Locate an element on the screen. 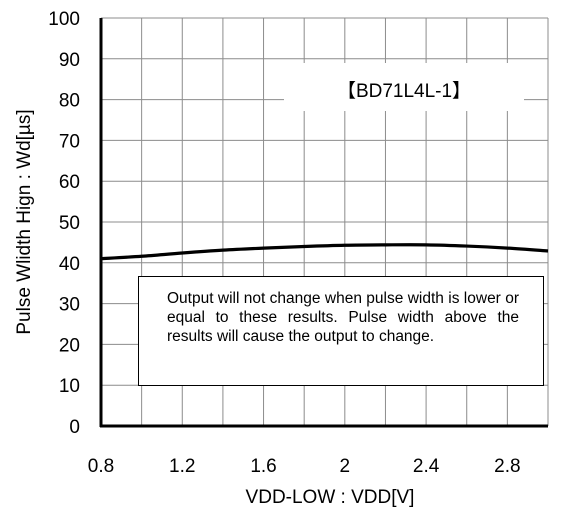 This screenshot has width=565, height=518. x-tick-label: 0.8 is located at coordinates (101, 466).